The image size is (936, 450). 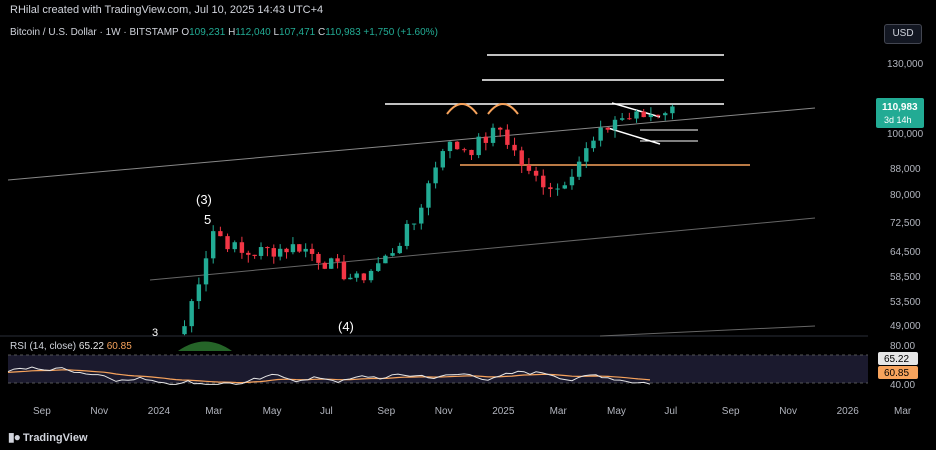 What do you see at coordinates (99, 411) in the screenshot?
I see `time-tick-1: Nov` at bounding box center [99, 411].